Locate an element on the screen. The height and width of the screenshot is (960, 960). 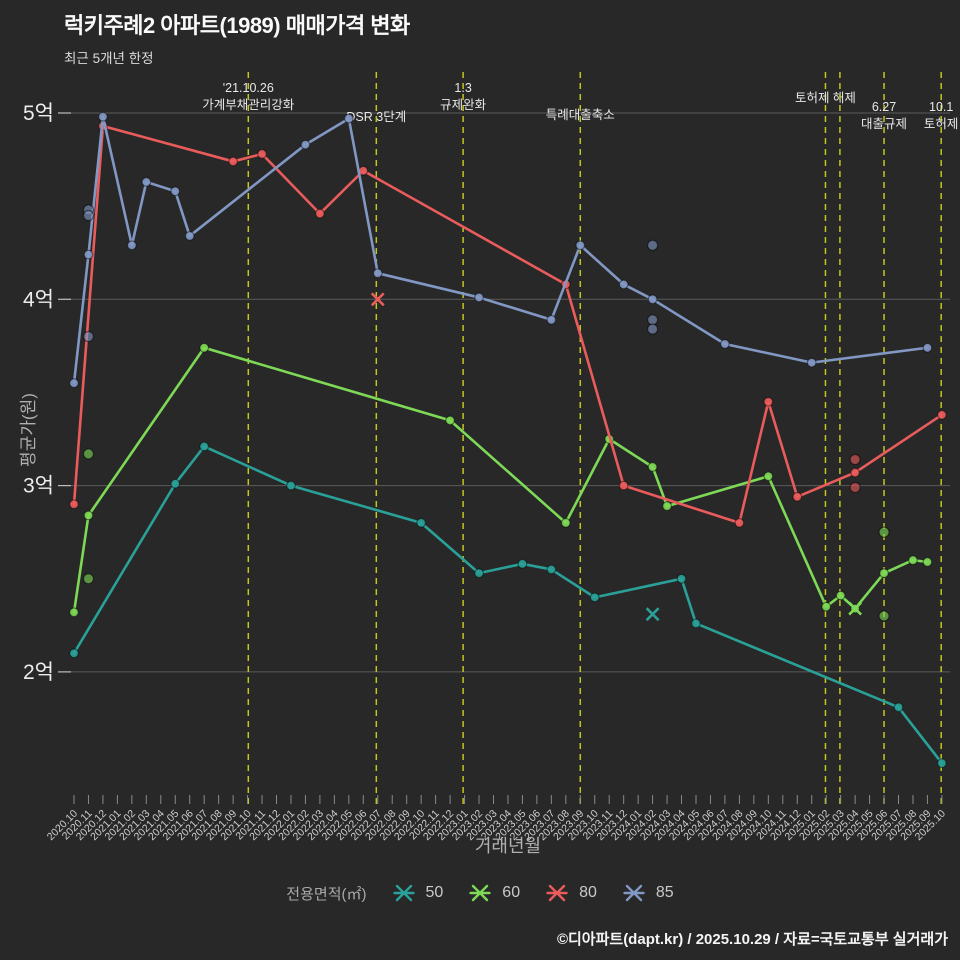
page-title: 럭키주례2 아파트(1989) 매매가격 변화 is located at coordinates (237, 25).